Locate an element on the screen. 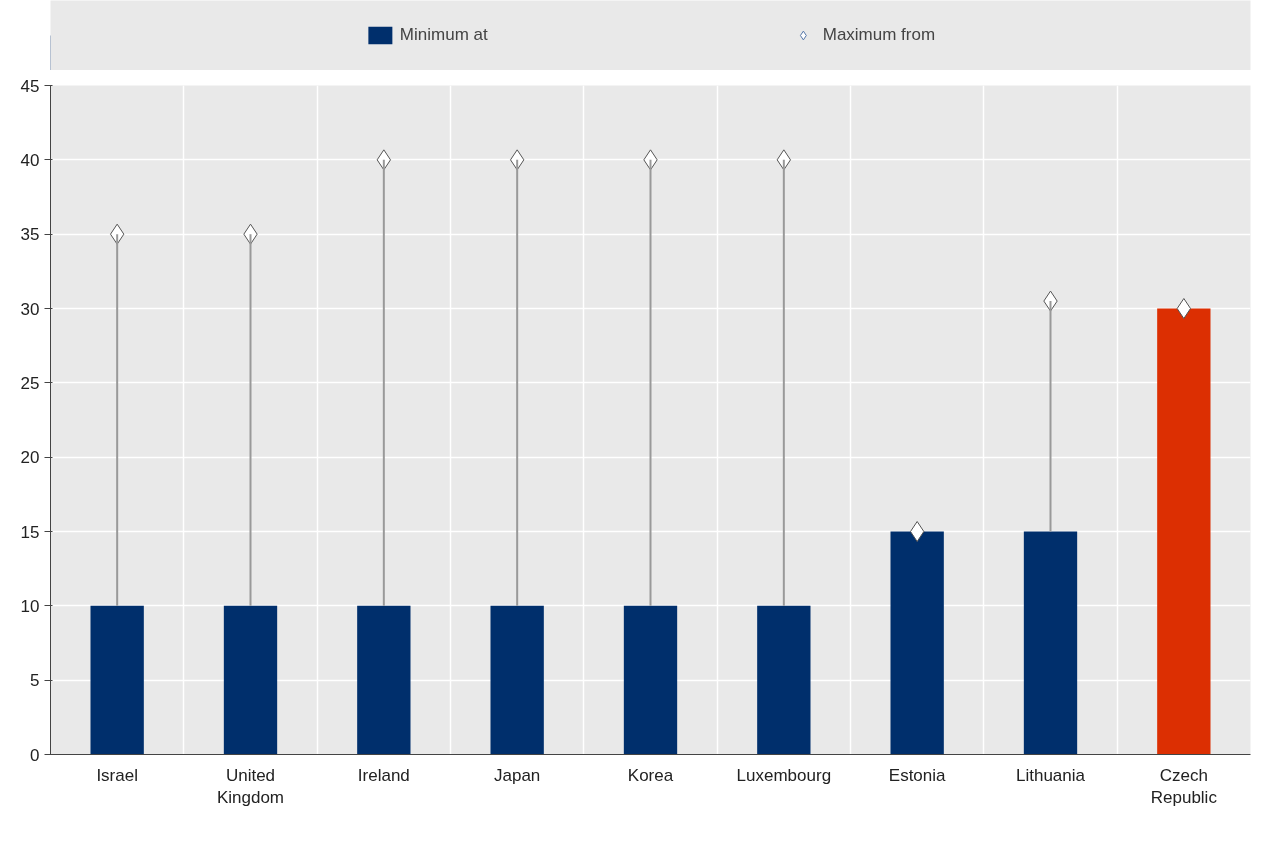 This screenshot has height=854, width=1281. y-tick-label: 35 is located at coordinates (30, 235).